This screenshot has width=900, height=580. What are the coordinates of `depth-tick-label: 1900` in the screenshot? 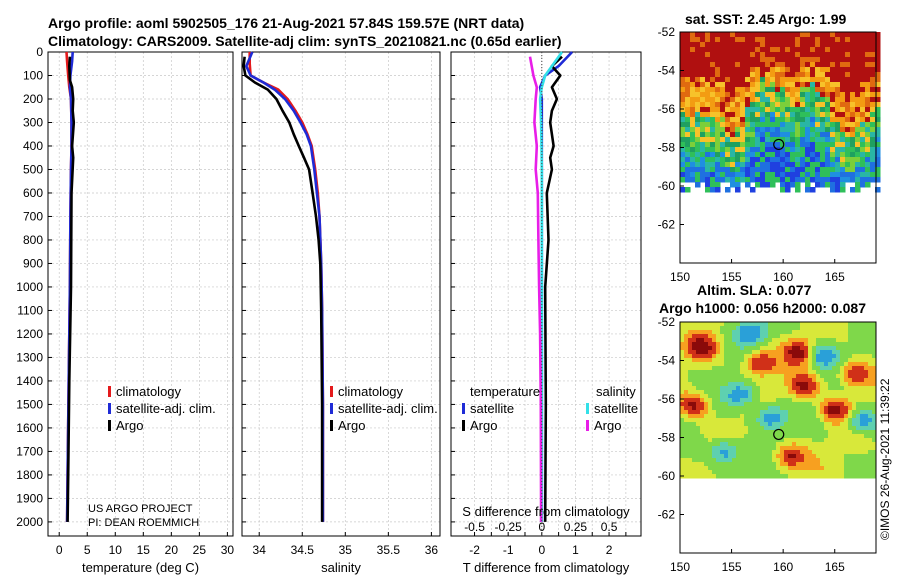 It's located at (29, 498).